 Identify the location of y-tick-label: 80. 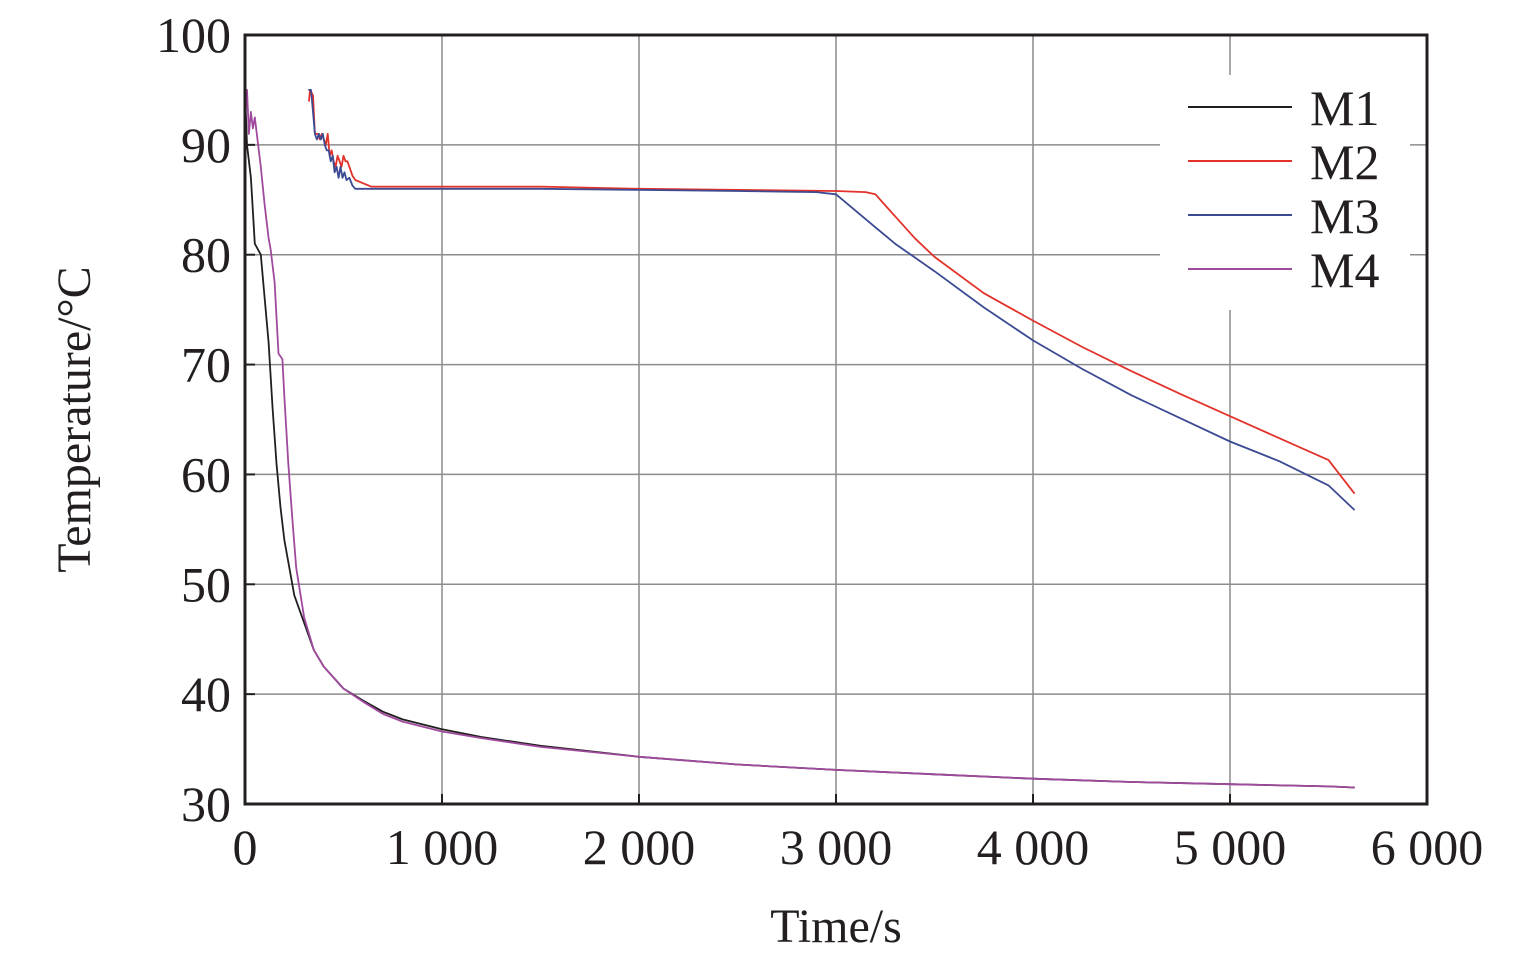
(206, 255).